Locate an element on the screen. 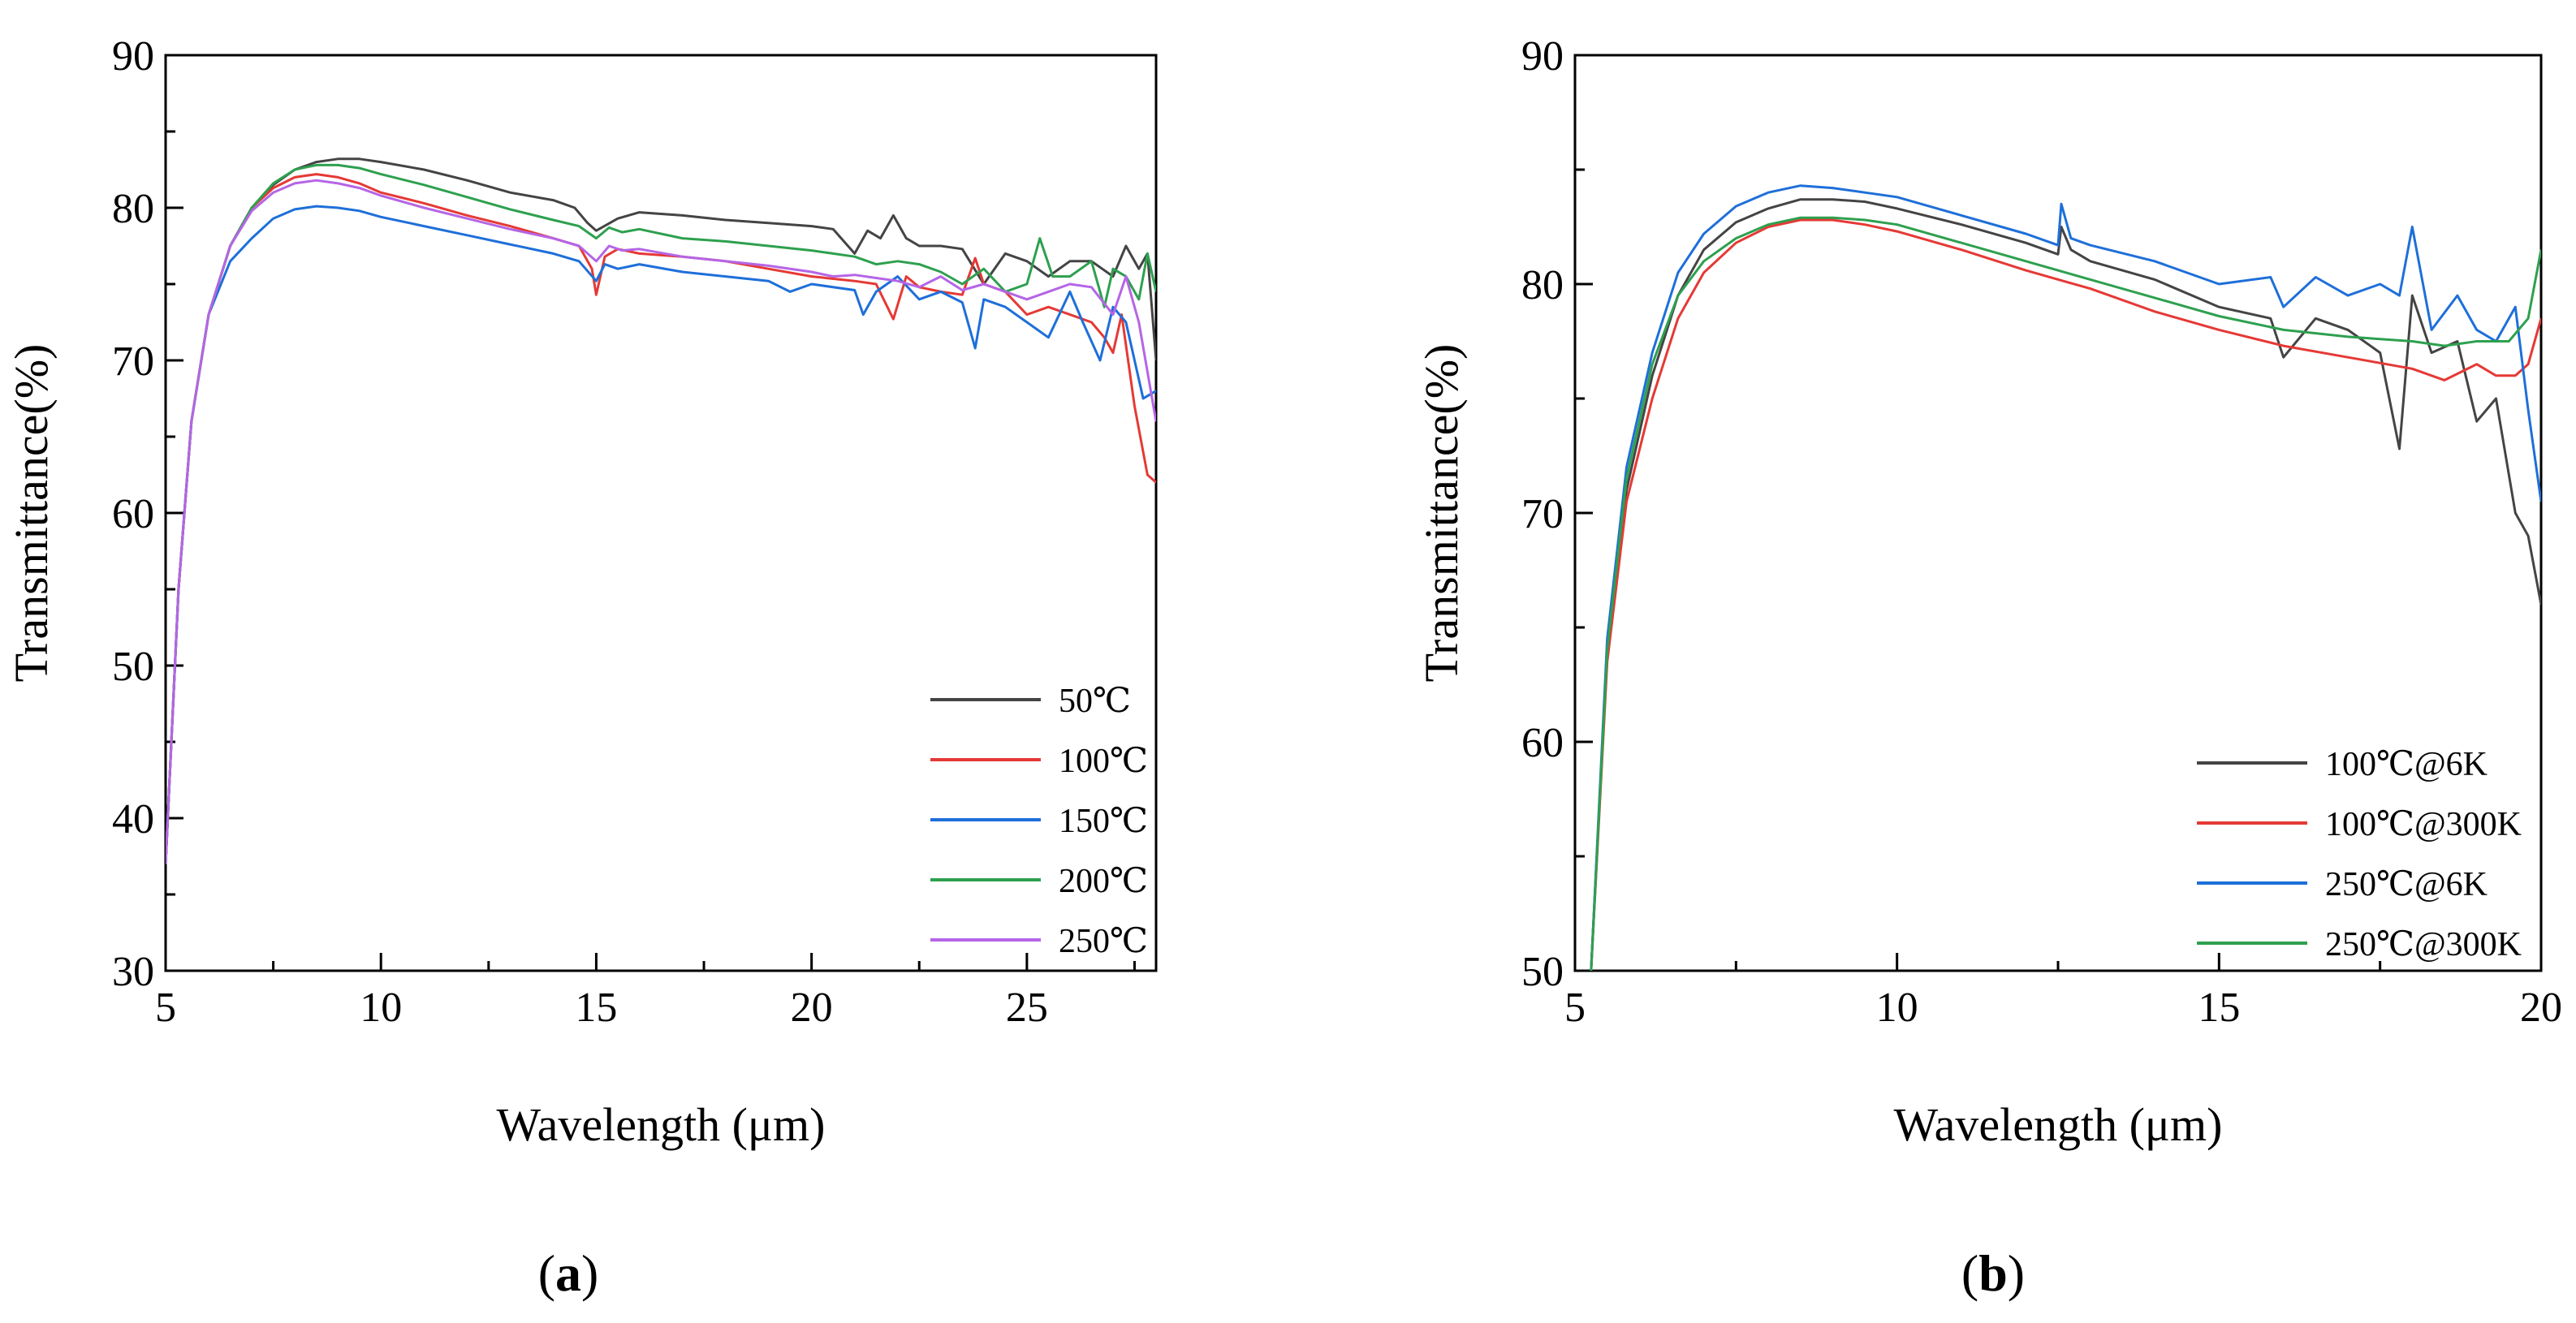  chart-b-y-tick-label: 80 is located at coordinates (1542, 285).